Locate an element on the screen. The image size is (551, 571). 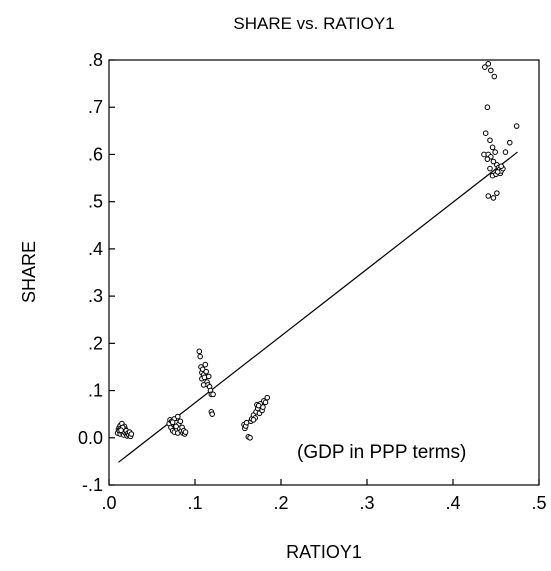
chart-title: SHARE vs. RATIOY1 is located at coordinates (313, 23).